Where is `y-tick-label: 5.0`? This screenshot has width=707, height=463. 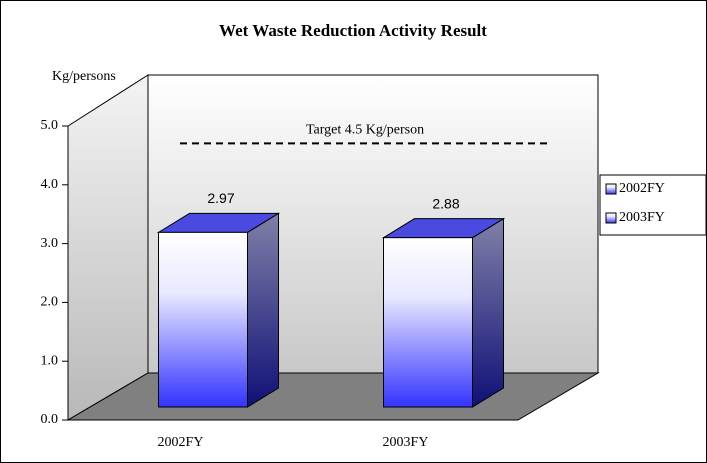 y-tick-label: 5.0 is located at coordinates (50, 125).